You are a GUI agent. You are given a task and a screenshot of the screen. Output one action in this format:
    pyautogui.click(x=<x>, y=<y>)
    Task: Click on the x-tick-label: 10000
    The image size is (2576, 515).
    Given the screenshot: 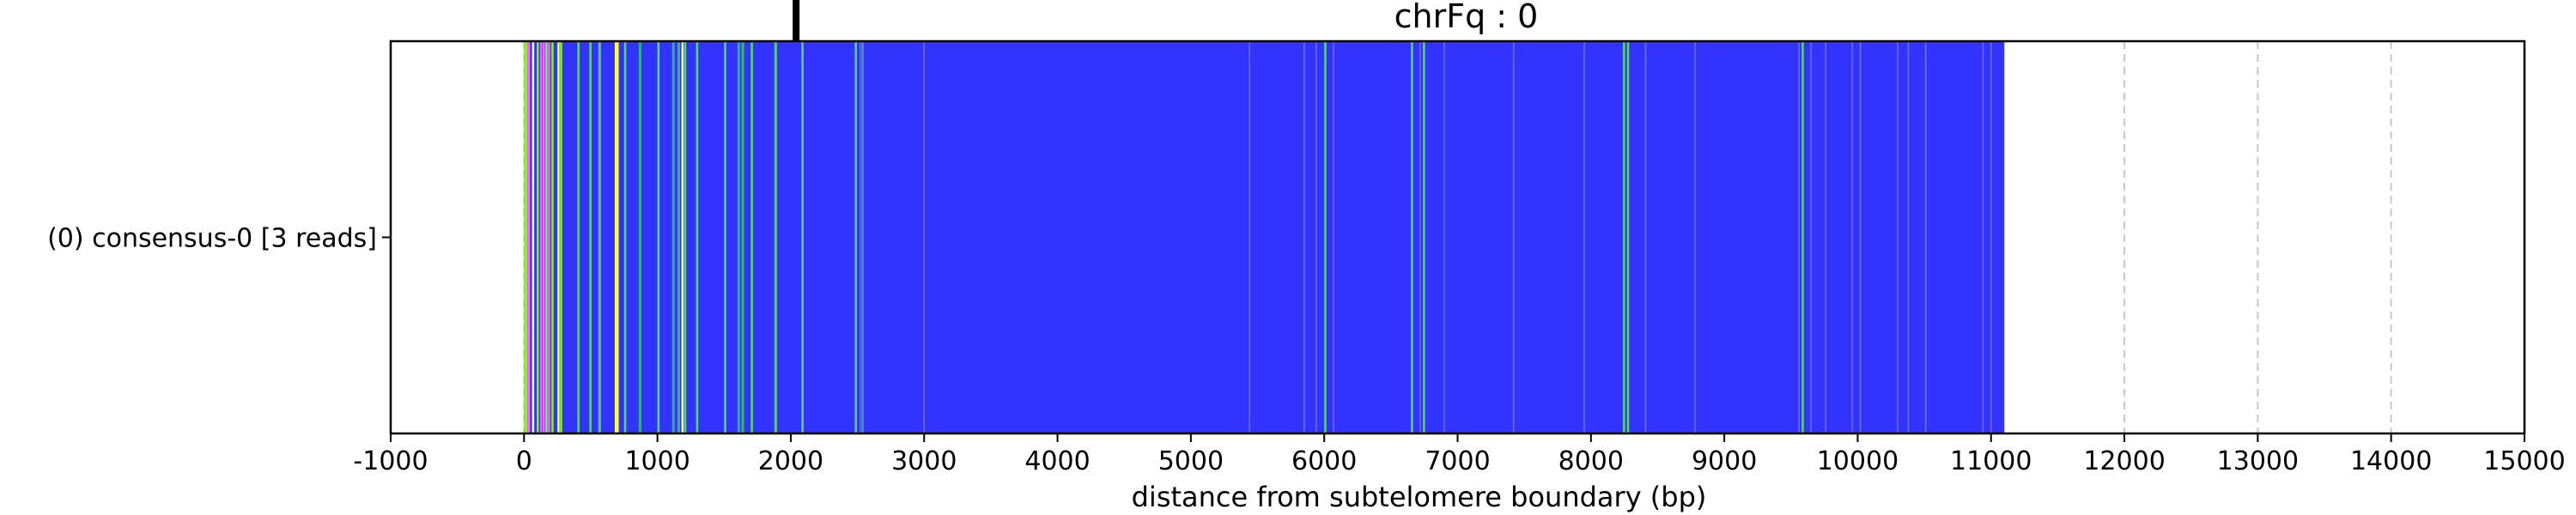 What is the action you would take?
    pyautogui.click(x=1858, y=461)
    